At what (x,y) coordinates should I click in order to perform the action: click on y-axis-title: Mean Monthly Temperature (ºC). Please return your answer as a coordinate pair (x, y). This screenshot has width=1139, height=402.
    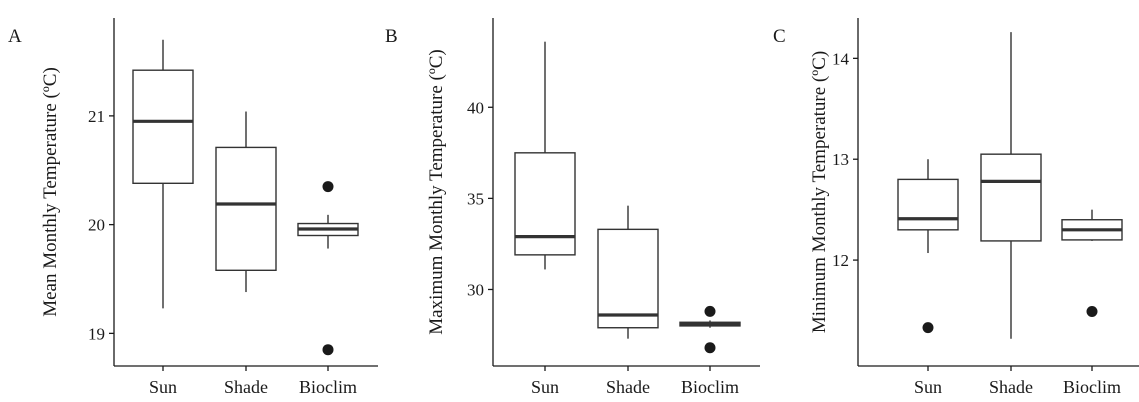
    Looking at the image, I should click on (50, 192).